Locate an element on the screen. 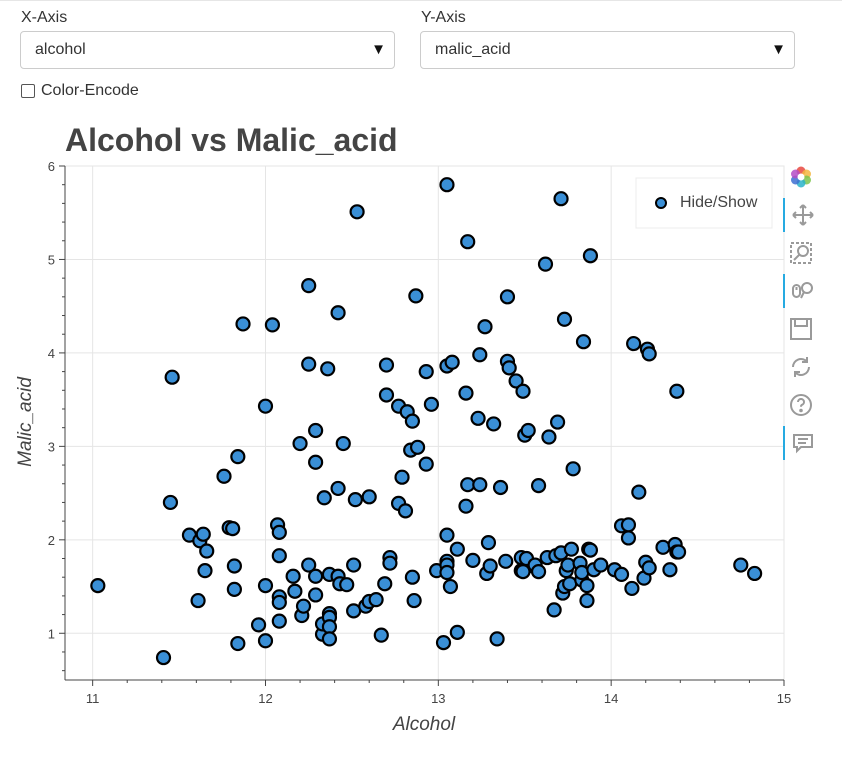  pan-tool is located at coordinates (802, 215).